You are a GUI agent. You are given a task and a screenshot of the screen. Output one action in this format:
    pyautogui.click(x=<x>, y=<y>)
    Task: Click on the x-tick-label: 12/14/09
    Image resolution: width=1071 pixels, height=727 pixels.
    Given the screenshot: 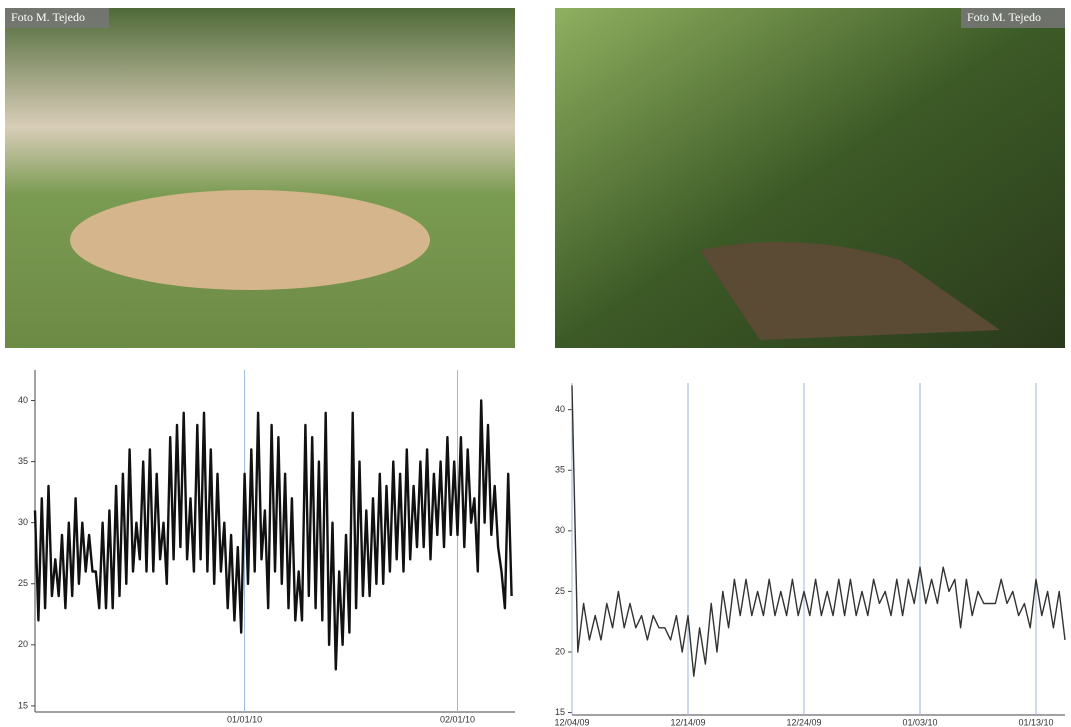 What is the action you would take?
    pyautogui.click(x=687, y=722)
    